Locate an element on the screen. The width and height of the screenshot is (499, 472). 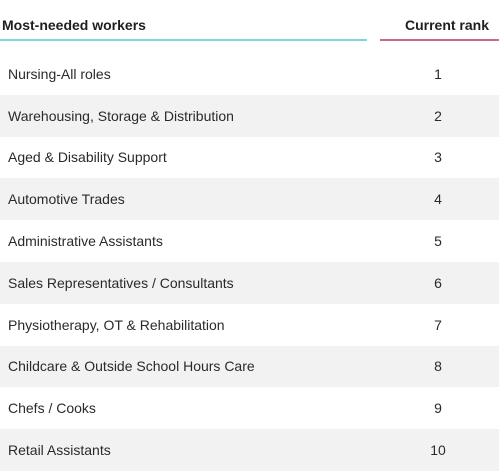
worker-cell: Nursing-All roles is located at coordinates (59, 73).